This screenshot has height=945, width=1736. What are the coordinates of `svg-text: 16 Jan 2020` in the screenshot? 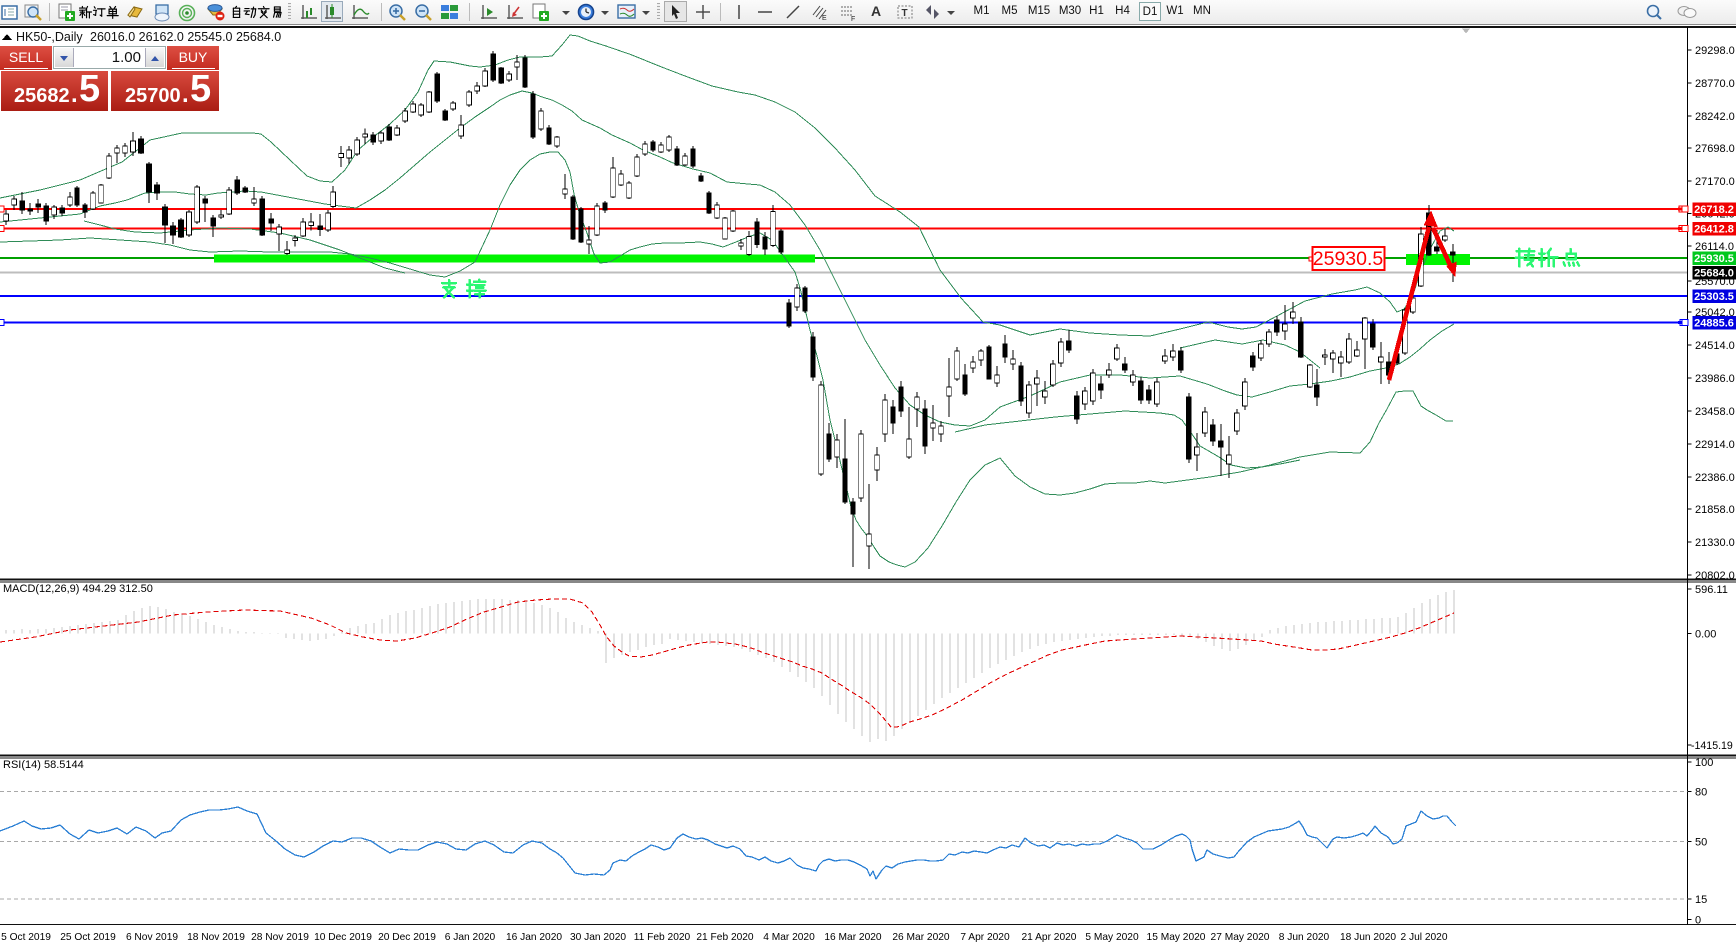 It's located at (534, 937).